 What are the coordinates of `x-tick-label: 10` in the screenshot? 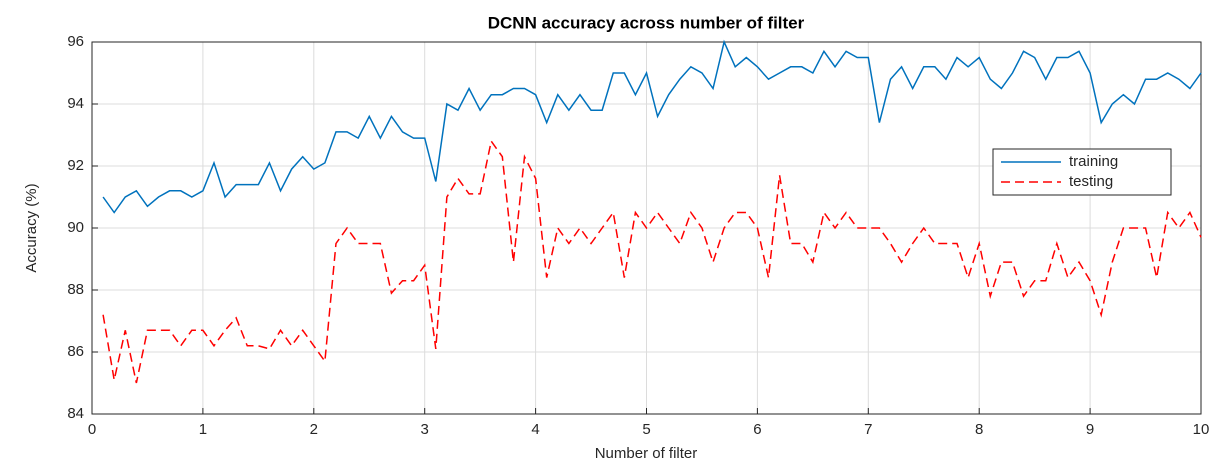 It's located at (1201, 429).